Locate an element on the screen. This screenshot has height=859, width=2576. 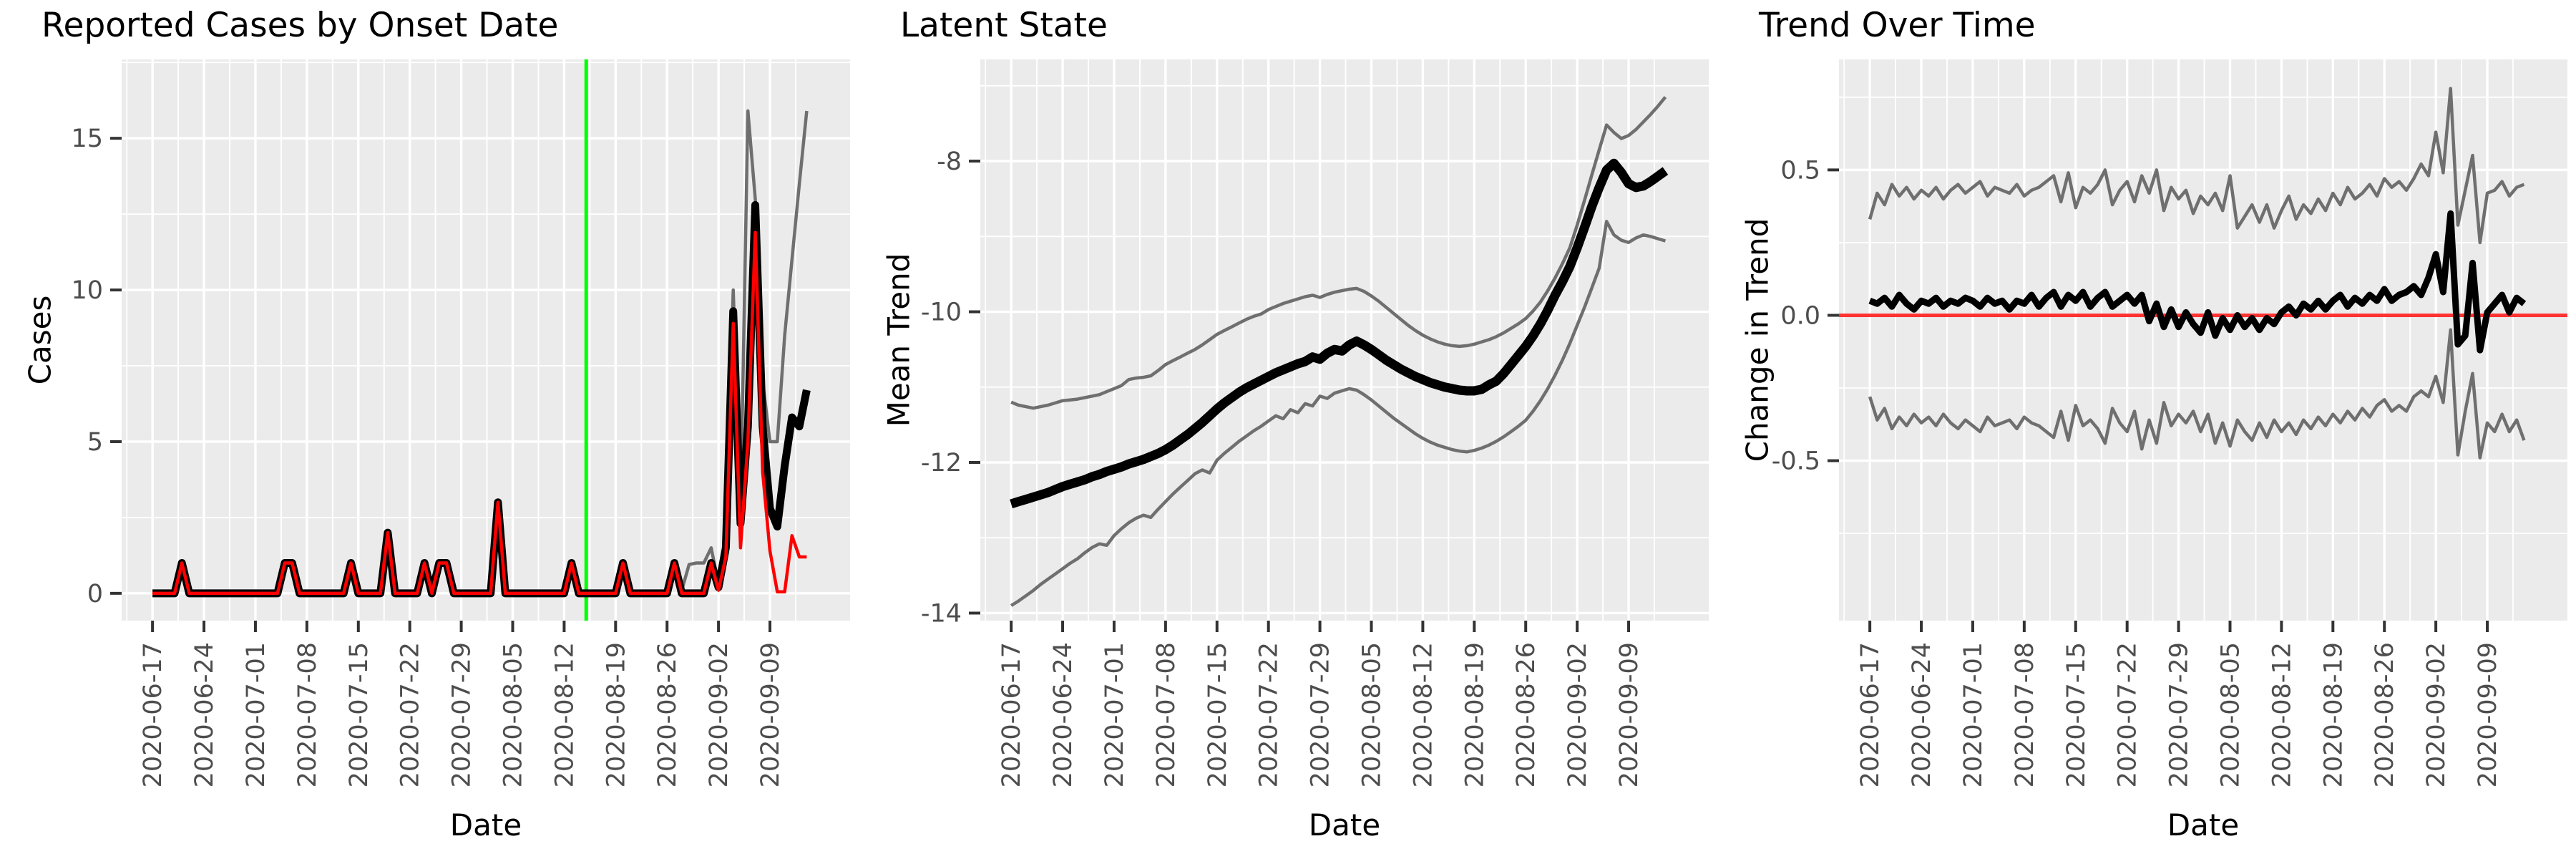
y-tick-label: -12 is located at coordinates (941, 463).